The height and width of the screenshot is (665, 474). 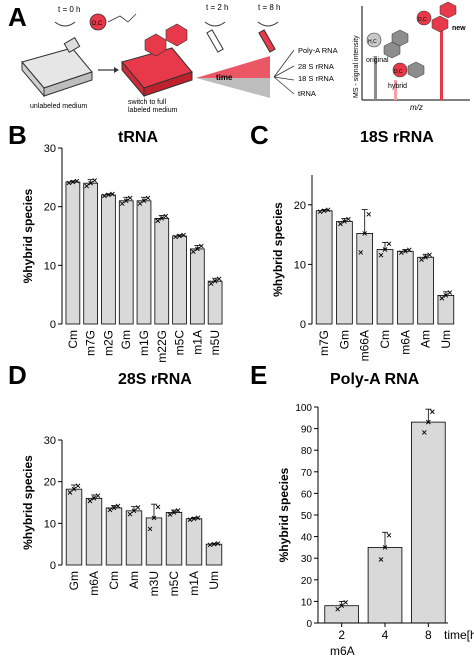 I want to click on bar-m5C, so click(x=174, y=539).